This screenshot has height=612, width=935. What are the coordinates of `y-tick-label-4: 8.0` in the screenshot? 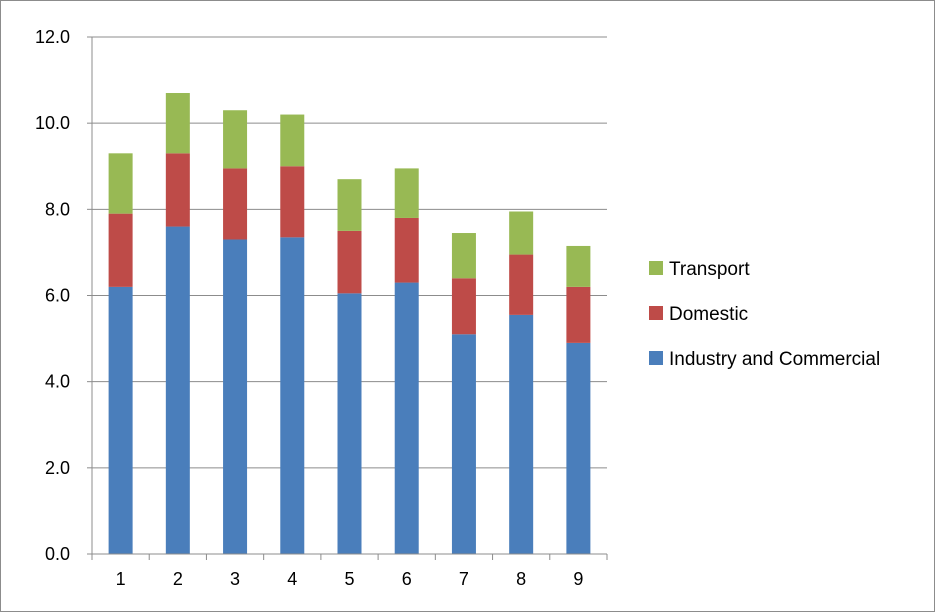 It's located at (57, 209).